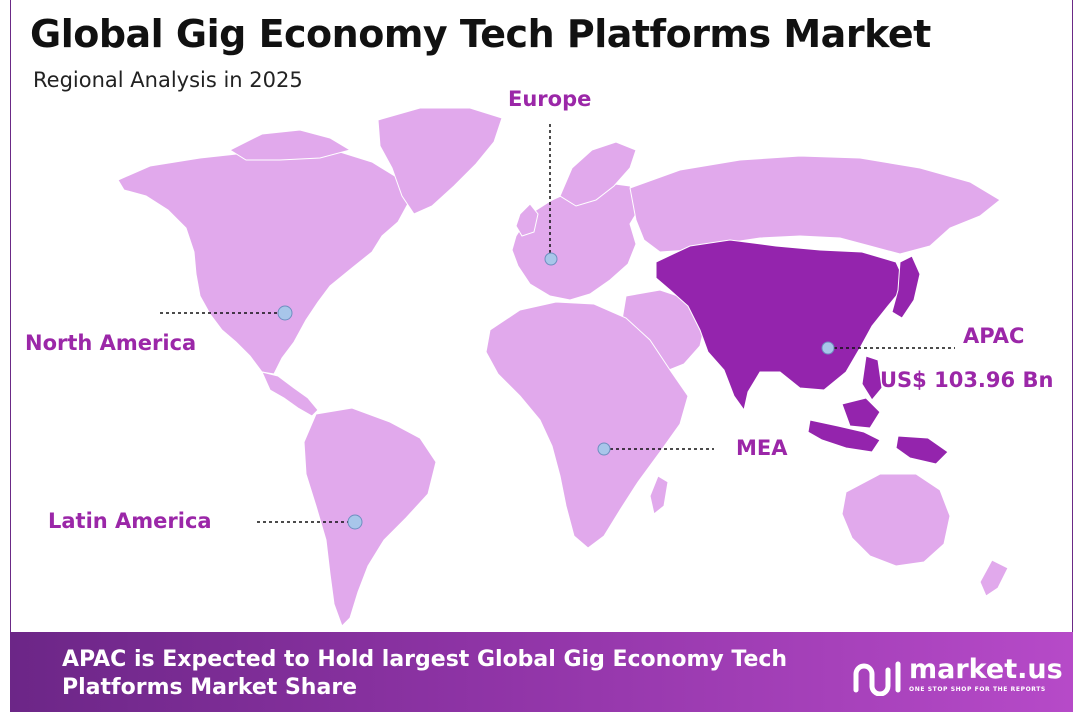 This screenshot has height=721, width=1085. What do you see at coordinates (370, 517) in the screenshot?
I see `south-america-landmass` at bounding box center [370, 517].